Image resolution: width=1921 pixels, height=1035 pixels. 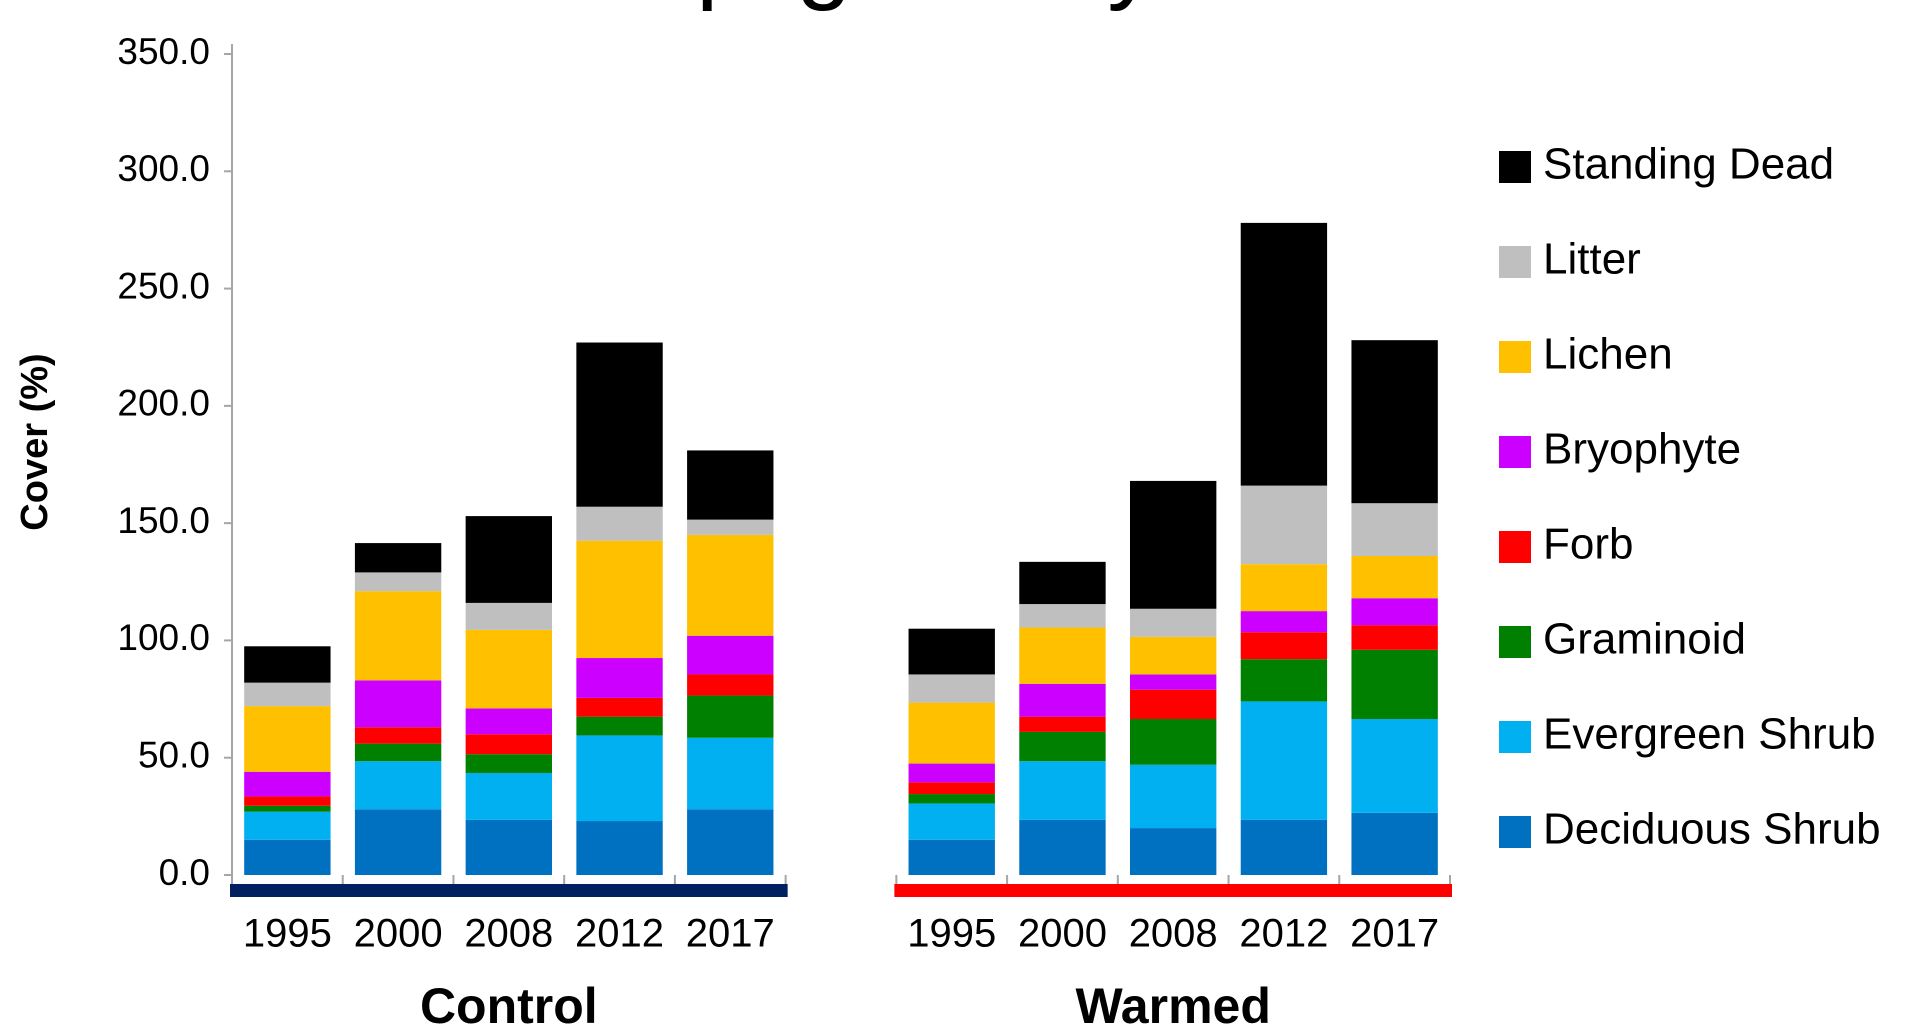 I want to click on y-tick-label: 150.0, so click(x=163, y=520).